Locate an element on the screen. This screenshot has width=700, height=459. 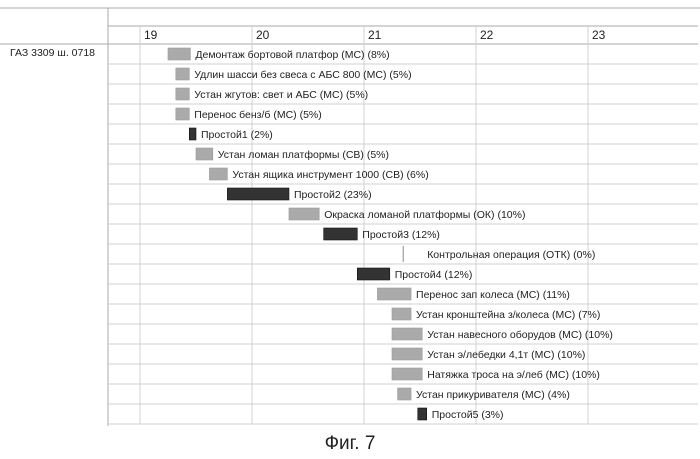
task-label: Демонтаж бортовой платфор (МС) (8%) is located at coordinates (292, 55).